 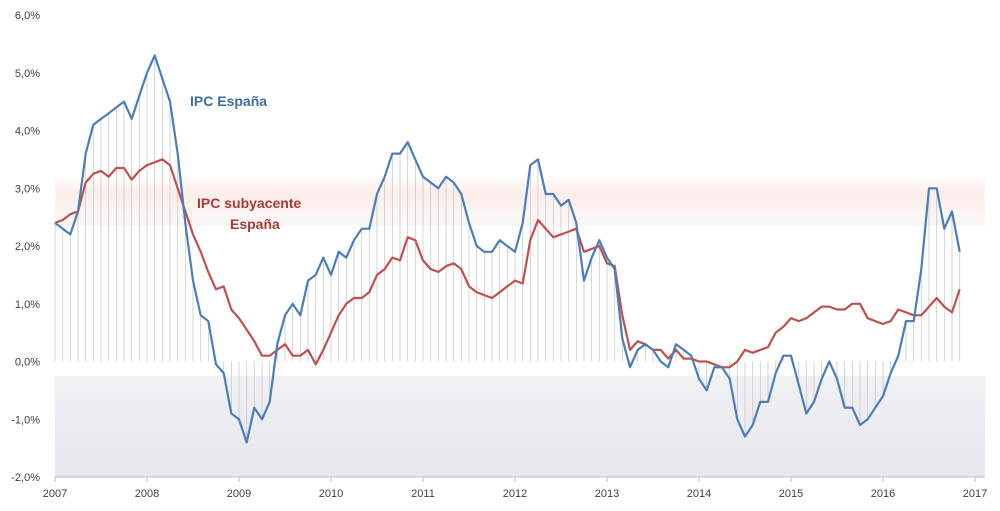 What do you see at coordinates (883, 494) in the screenshot?
I see `x-tick-label: 2016` at bounding box center [883, 494].